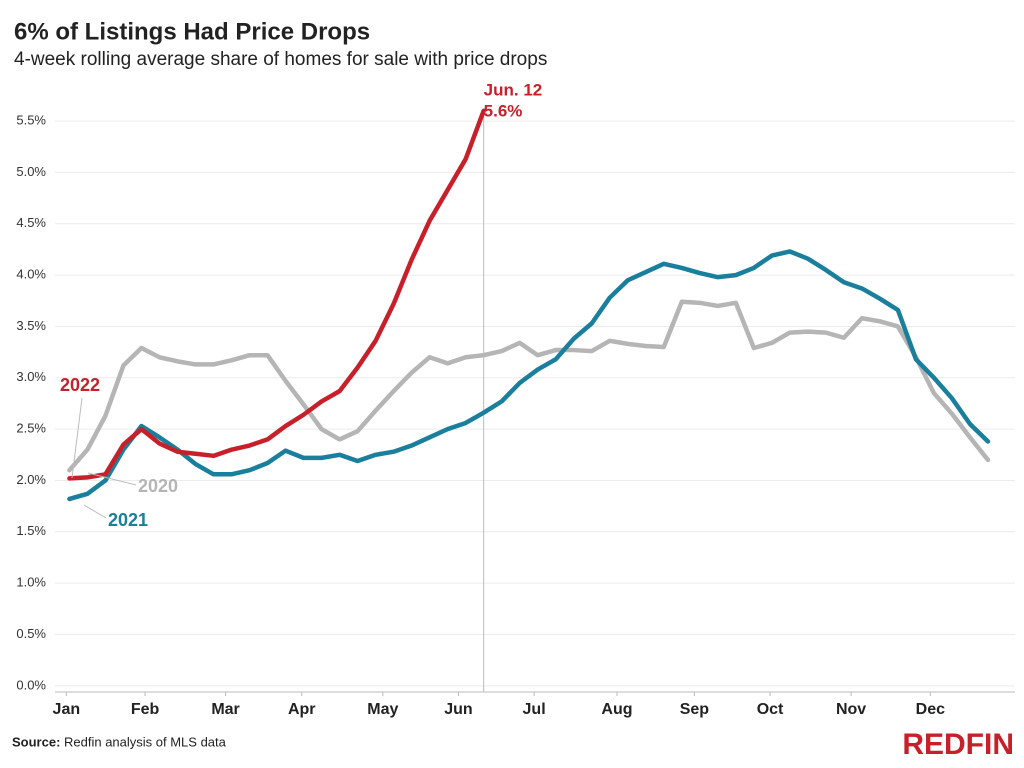 The image size is (1024, 768). I want to click on legend-label: 2020, so click(158, 486).